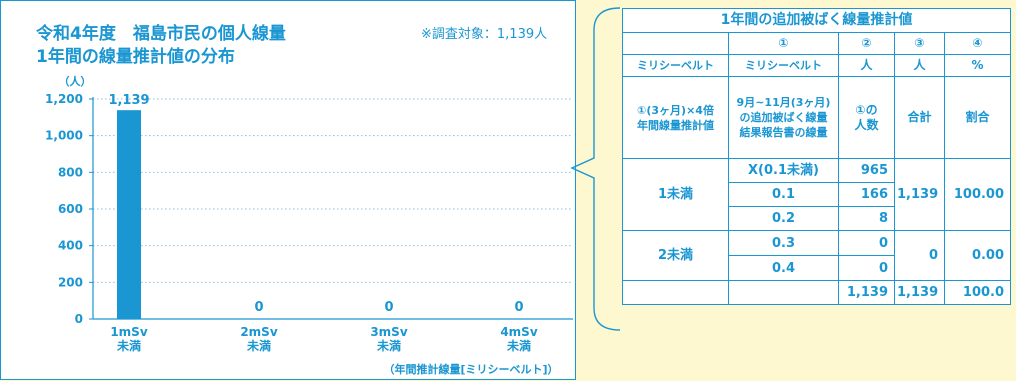  Describe the element at coordinates (977, 117) in the screenshot. I see `header-ratio: 割合` at that location.